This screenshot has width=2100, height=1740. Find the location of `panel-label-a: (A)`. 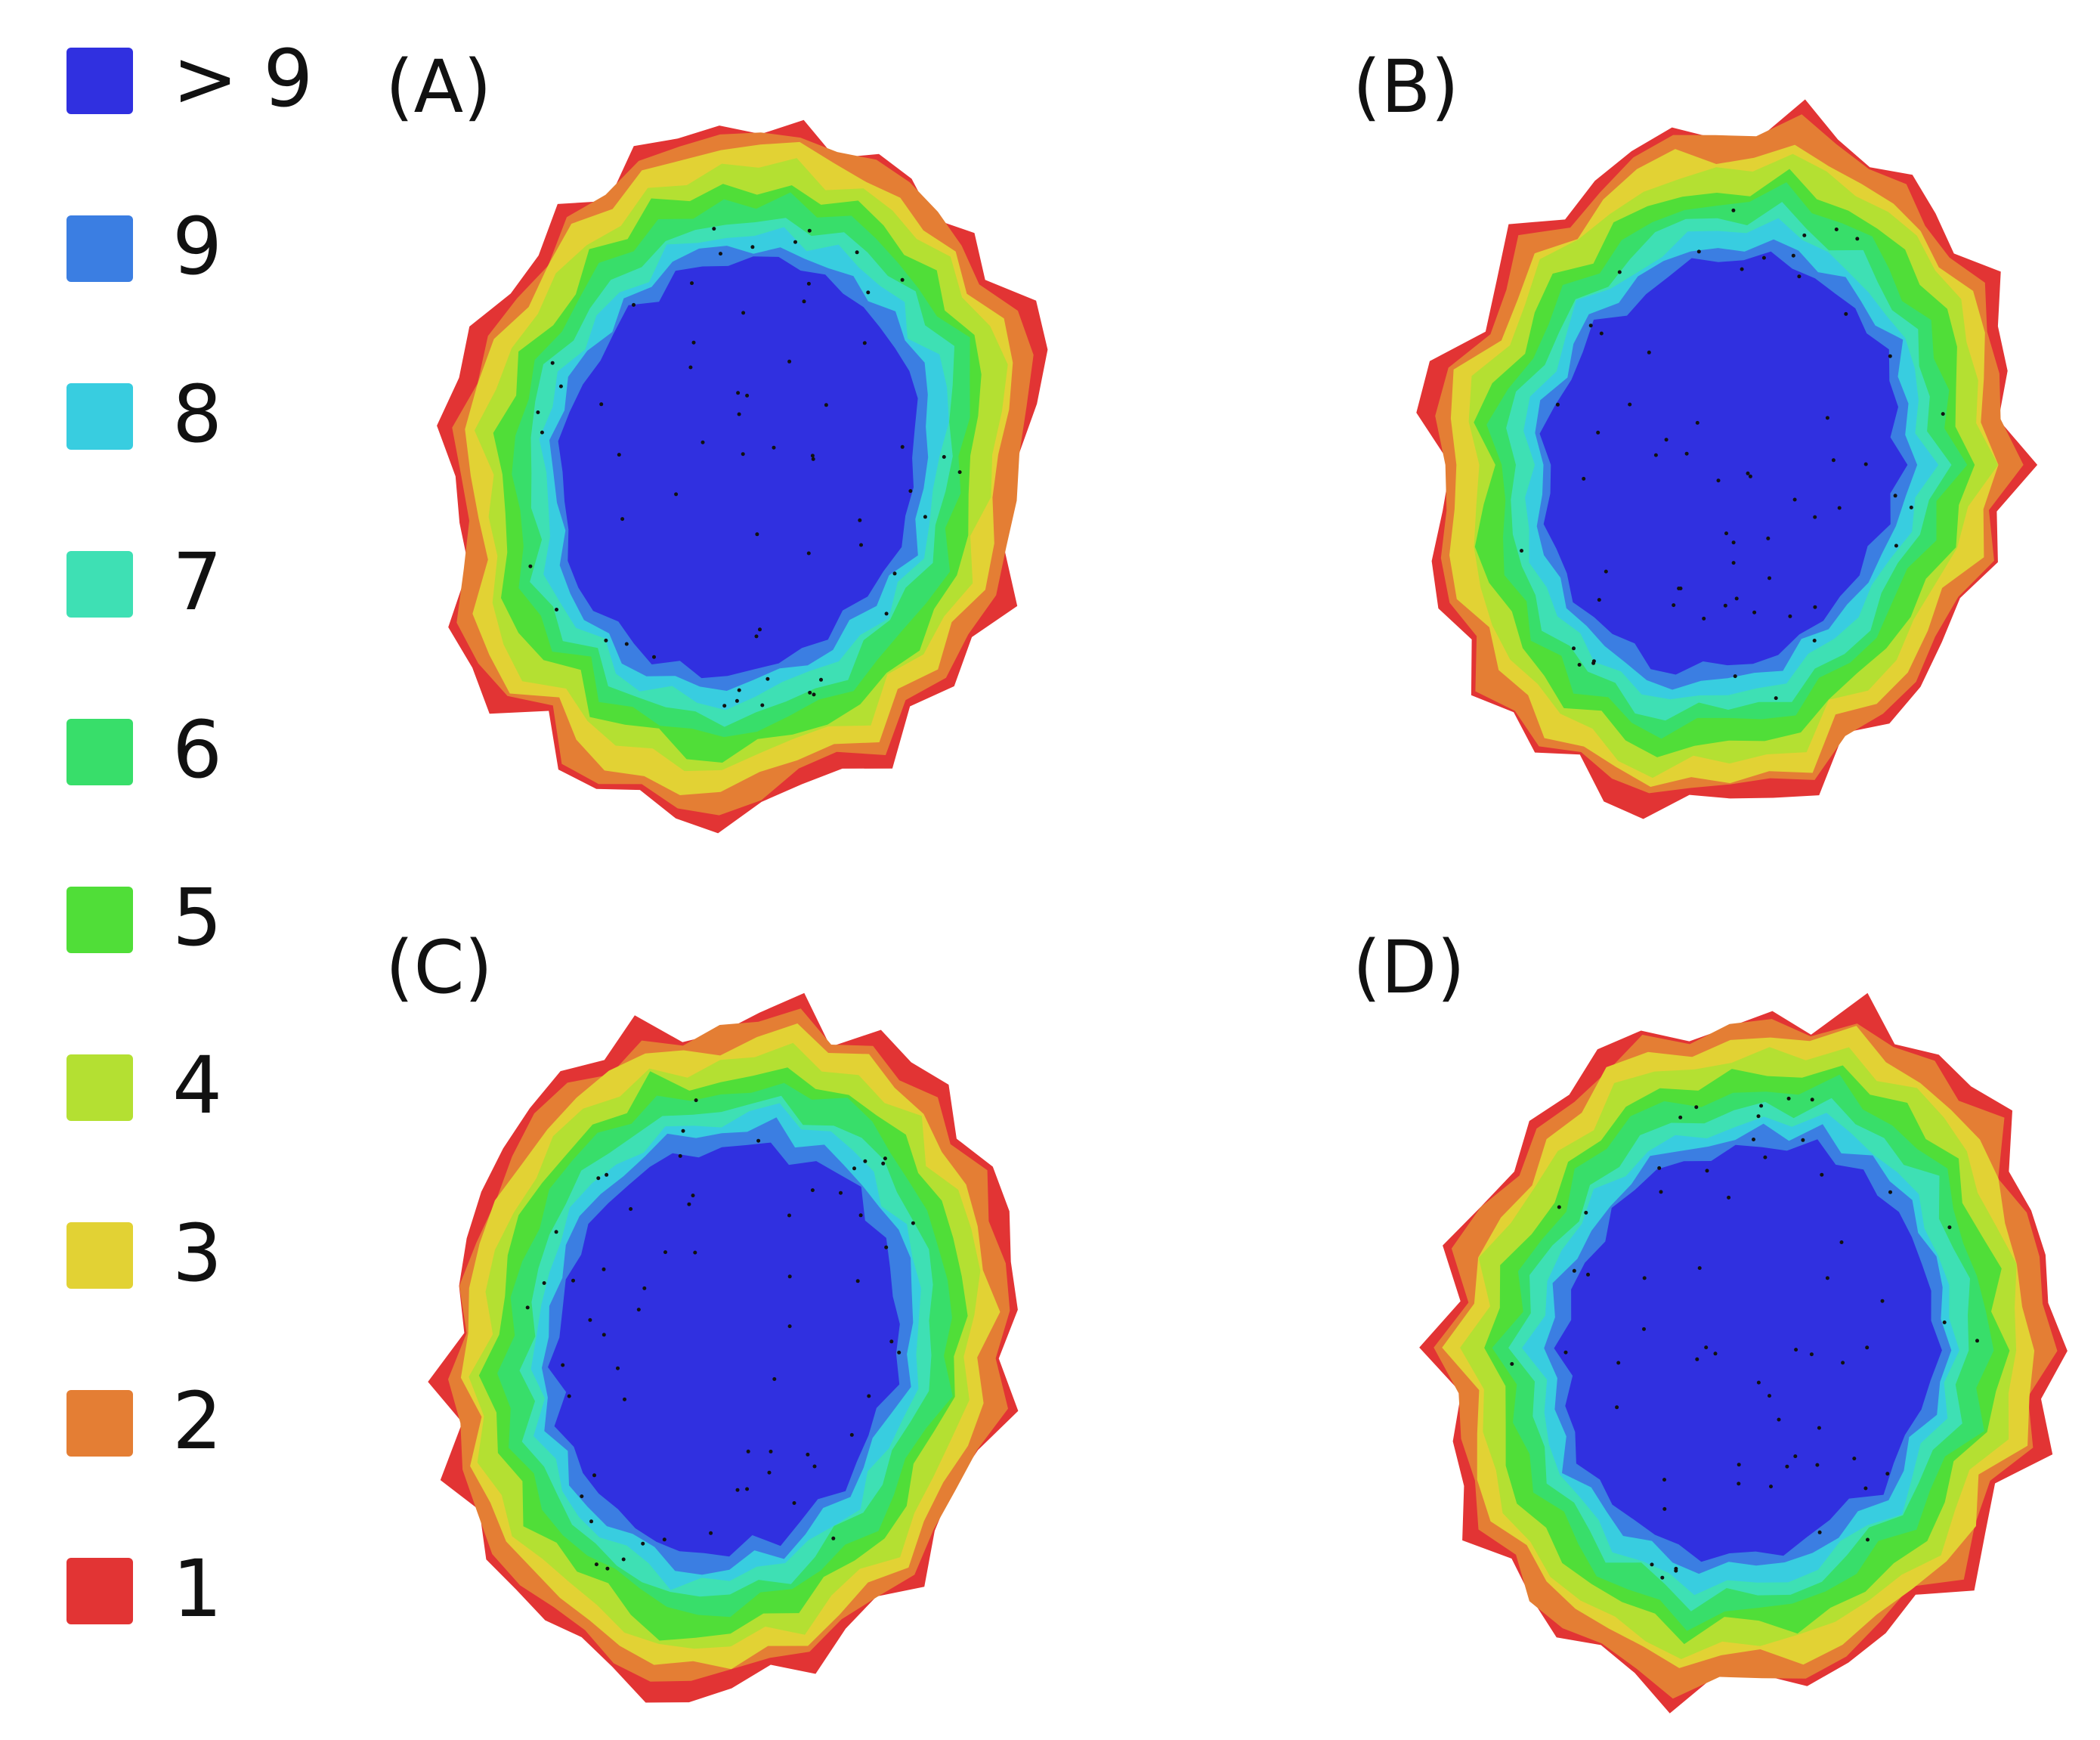

panel-label-a: (A) is located at coordinates (438, 87).